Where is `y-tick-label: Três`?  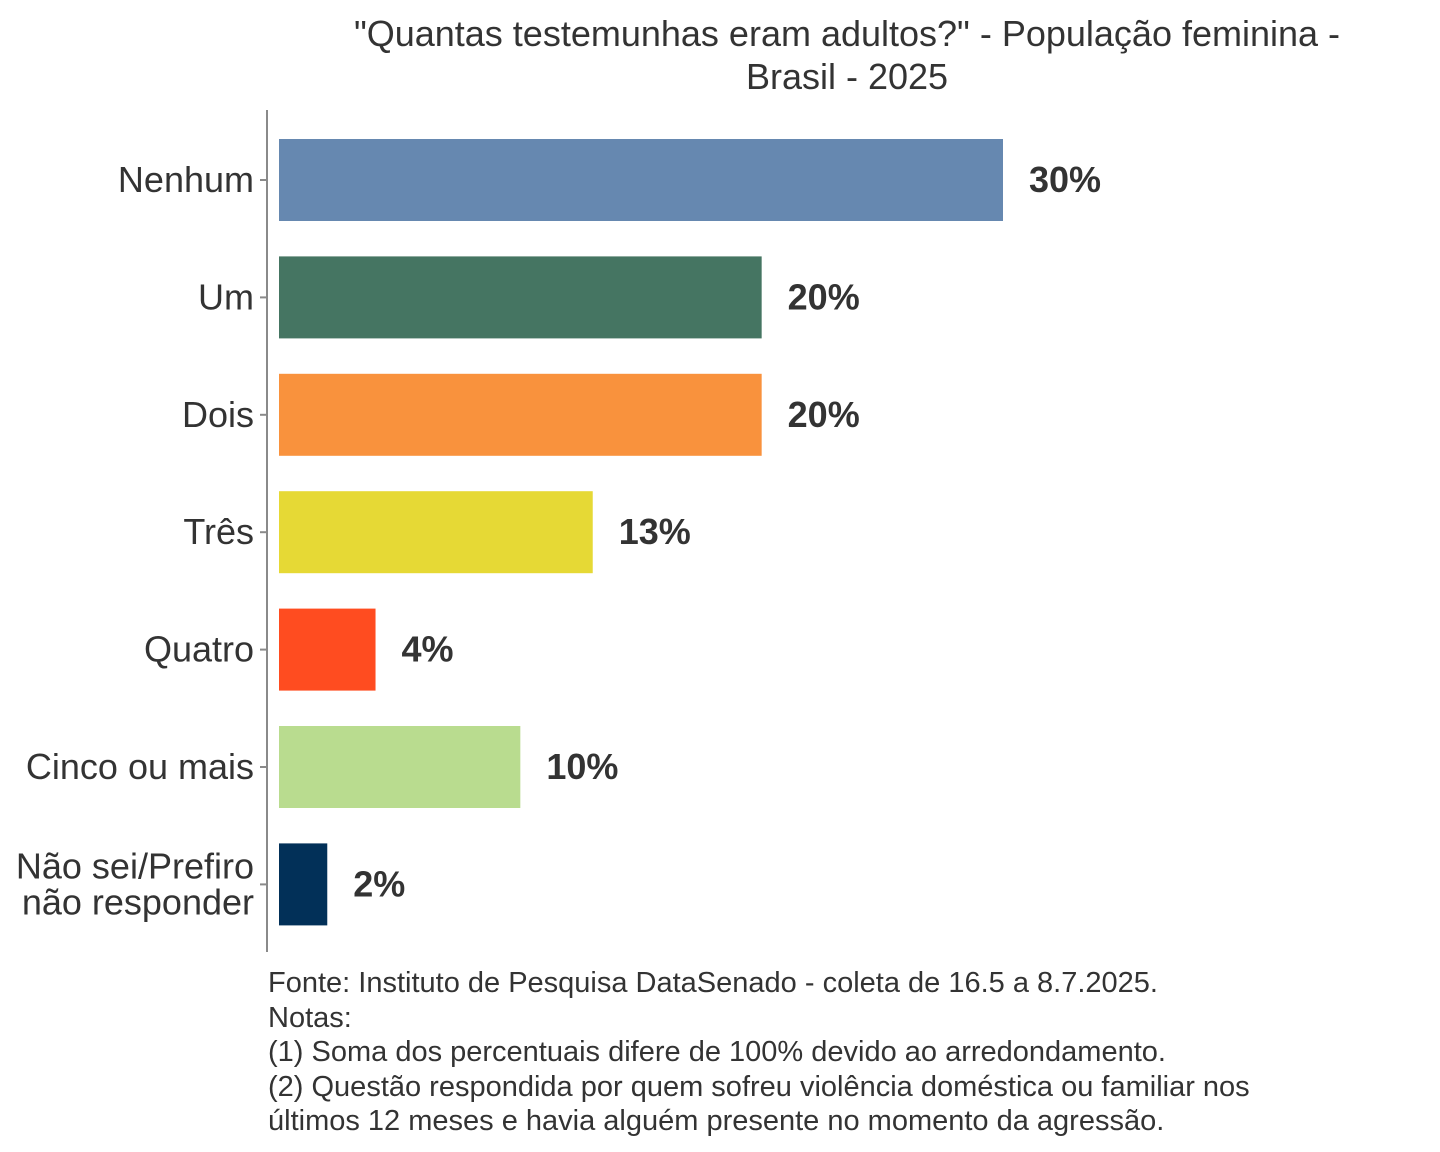
y-tick-label: Três is located at coordinates (218, 531).